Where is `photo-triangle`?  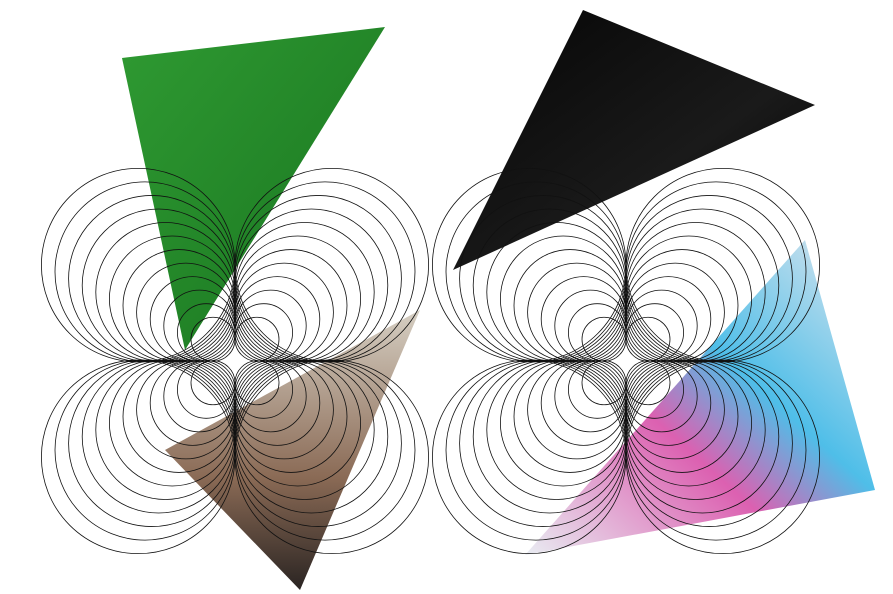 photo-triangle is located at coordinates (292, 450).